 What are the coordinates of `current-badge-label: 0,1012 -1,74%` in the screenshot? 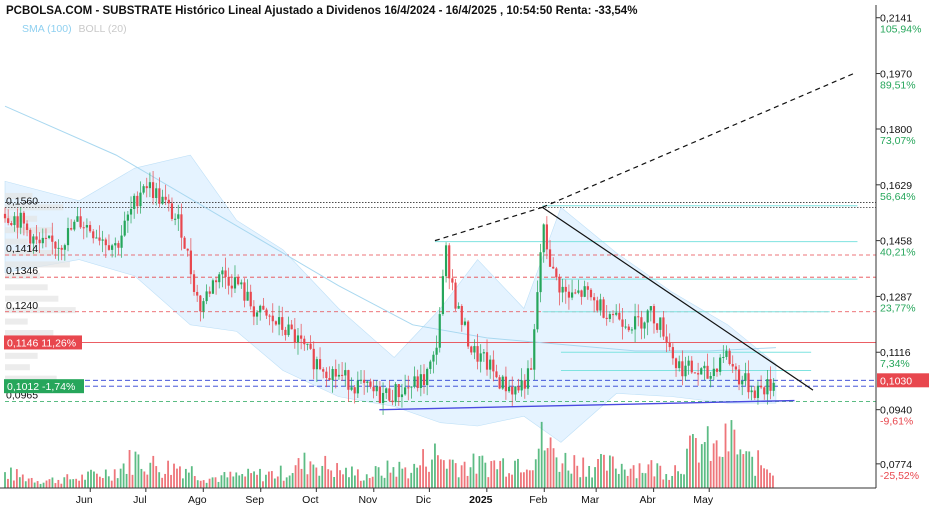 It's located at (41, 387).